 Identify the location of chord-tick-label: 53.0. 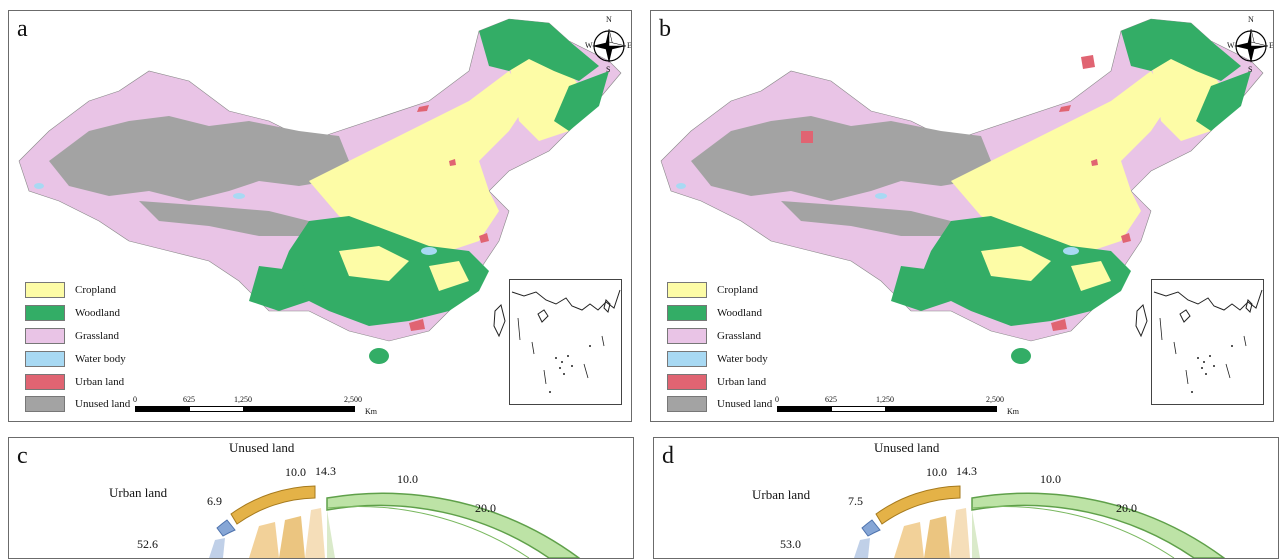
(790, 544).